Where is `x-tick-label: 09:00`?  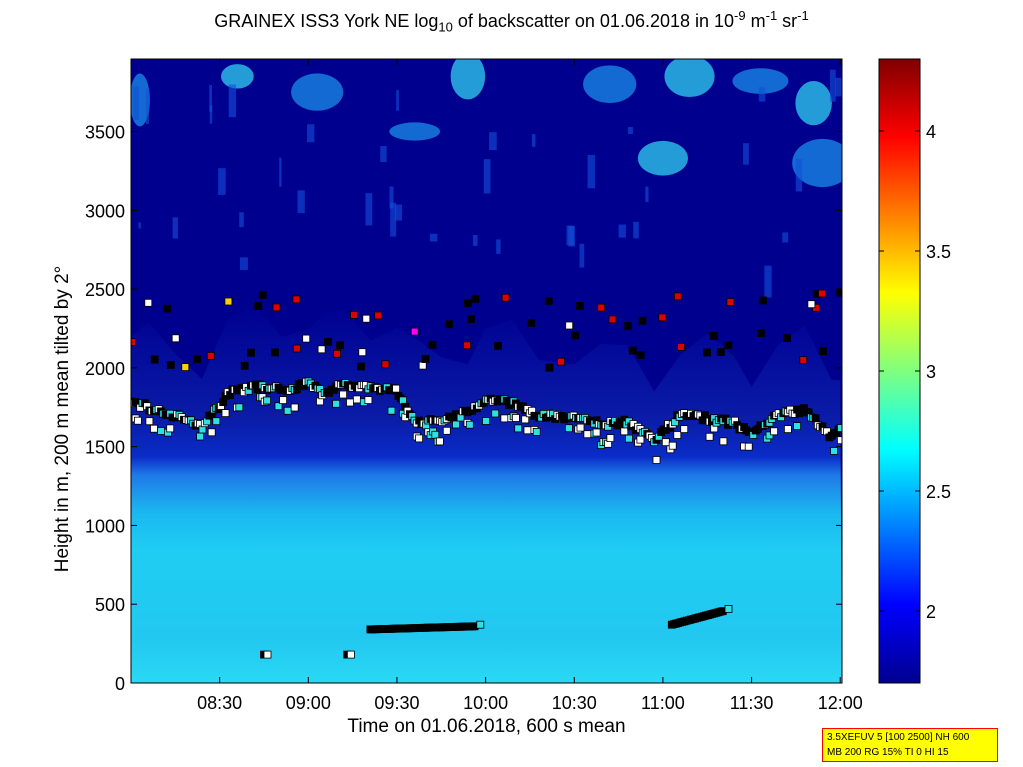
x-tick-label: 09:00 is located at coordinates (308, 703).